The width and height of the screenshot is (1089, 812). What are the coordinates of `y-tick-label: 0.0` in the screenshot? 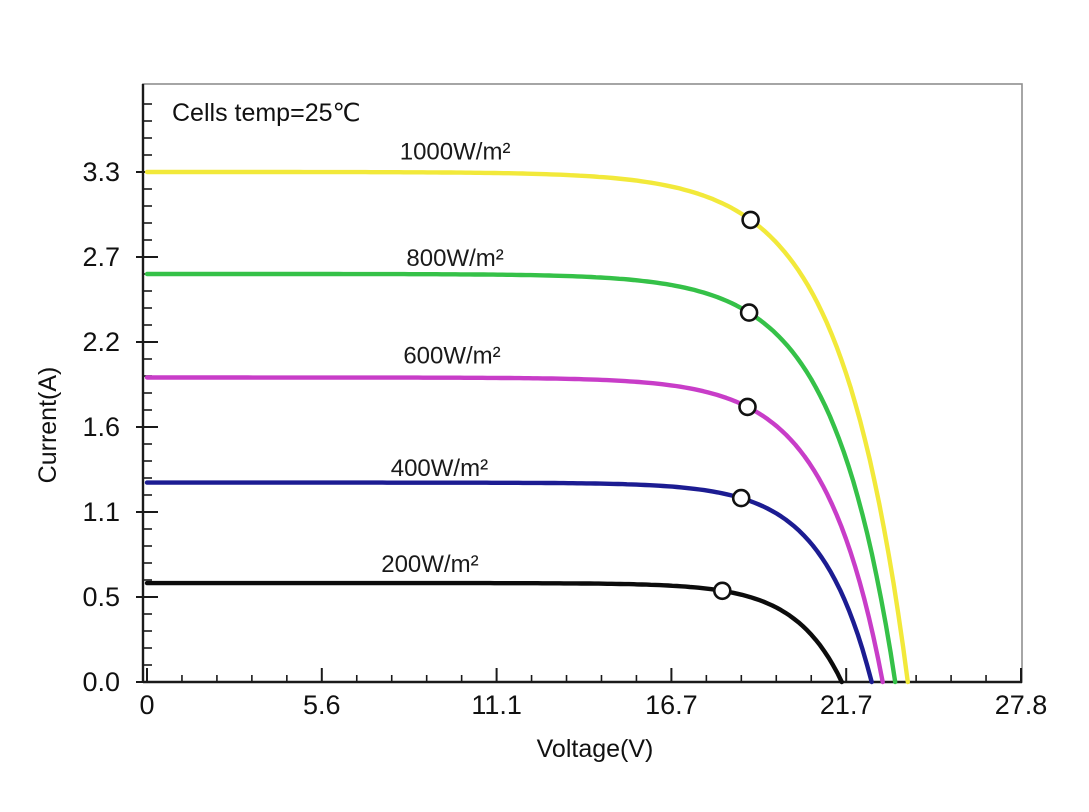 It's located at (101, 682).